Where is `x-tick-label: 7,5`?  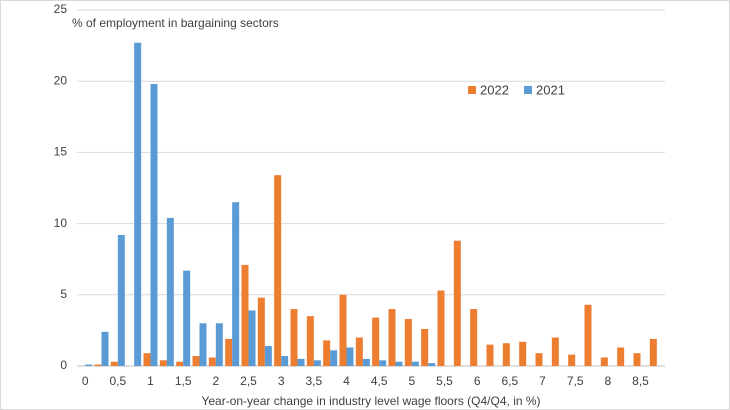 x-tick-label: 7,5 is located at coordinates (575, 381).